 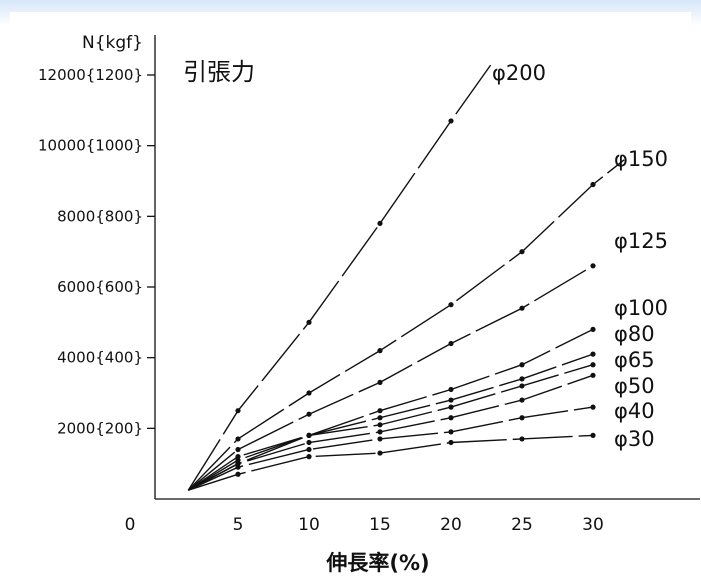 What do you see at coordinates (634, 411) in the screenshot?
I see `series-label: φ40` at bounding box center [634, 411].